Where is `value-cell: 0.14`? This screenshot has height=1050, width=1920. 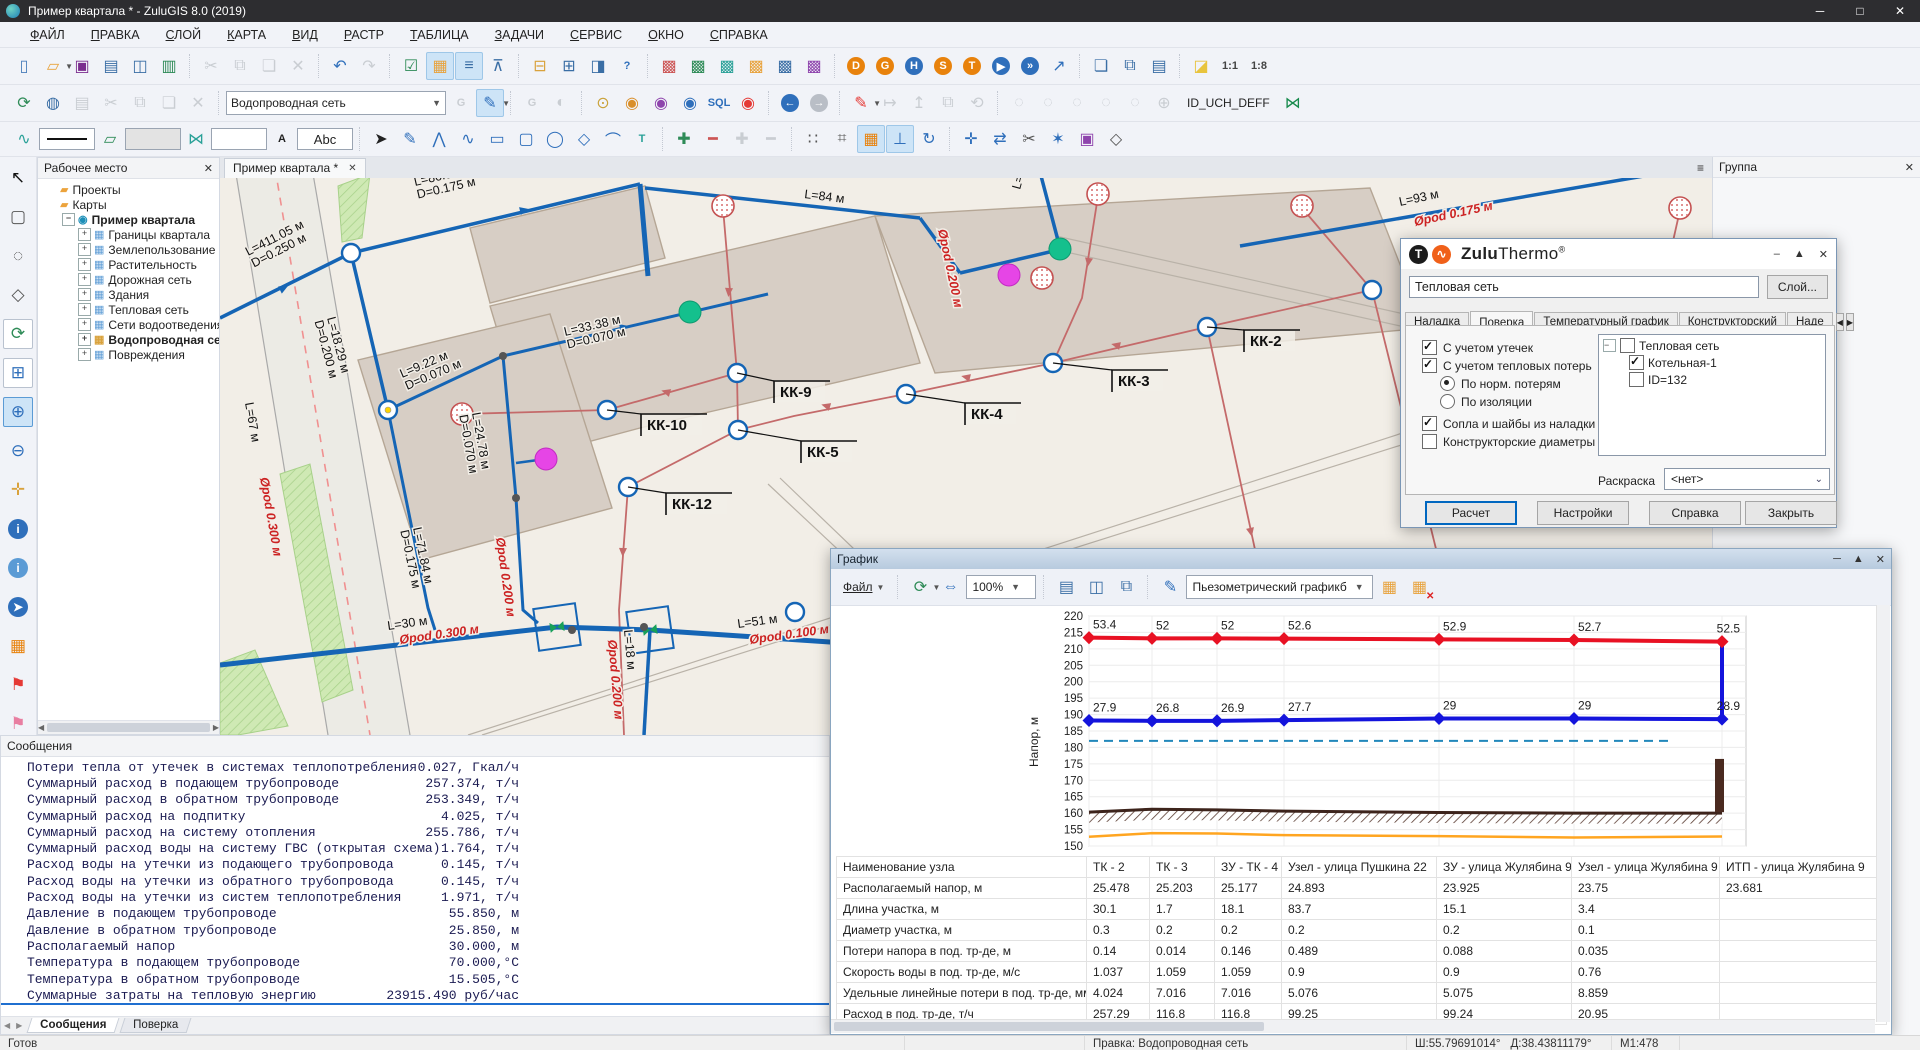 value-cell: 0.14 is located at coordinates (1118, 951).